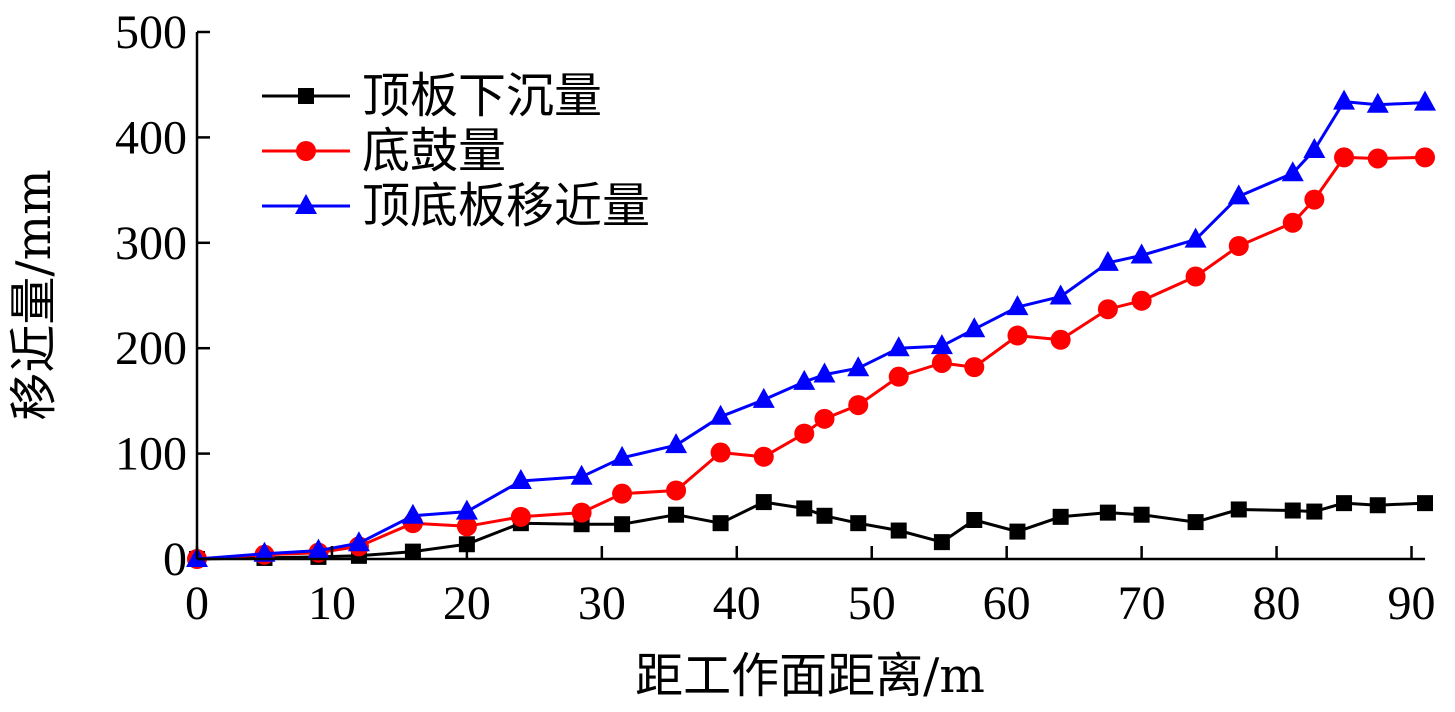 The image size is (1455, 712). I want to click on x-axis-title: 距工作面距离/m, so click(810, 676).